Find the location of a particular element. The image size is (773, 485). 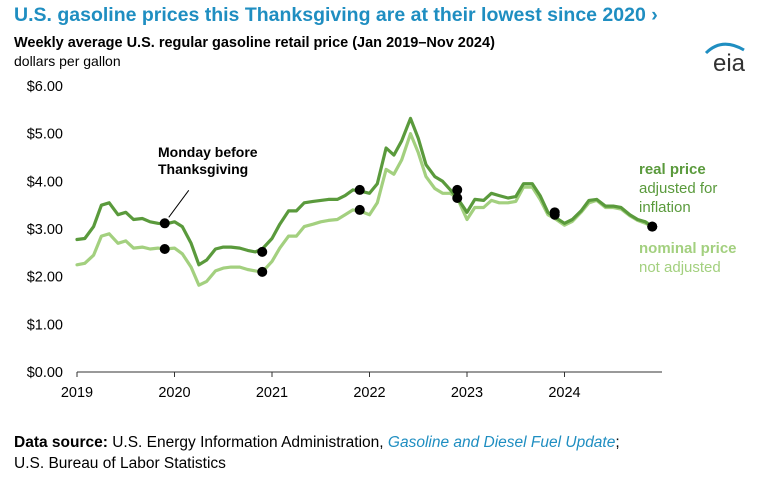

annotation-leader-line is located at coordinates (179, 203).